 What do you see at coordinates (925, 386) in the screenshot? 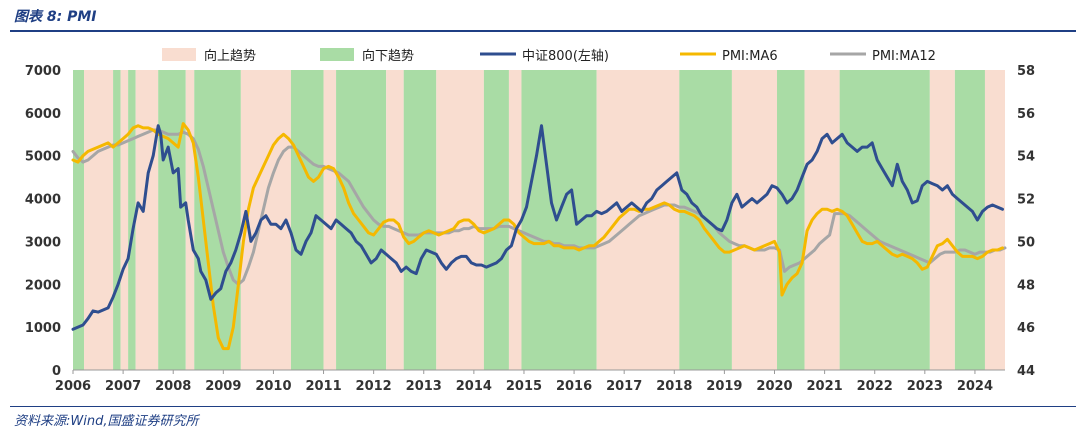
I see `x-tick-label-17: 2023` at bounding box center [925, 386].